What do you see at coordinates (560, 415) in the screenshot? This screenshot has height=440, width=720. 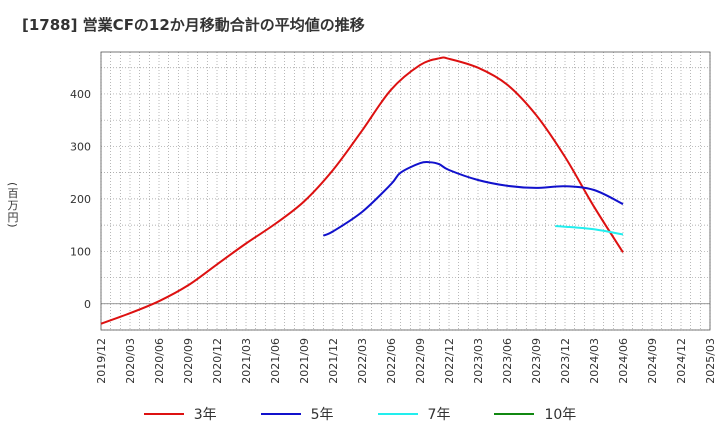 I see `legend-label: 10年` at bounding box center [560, 415].